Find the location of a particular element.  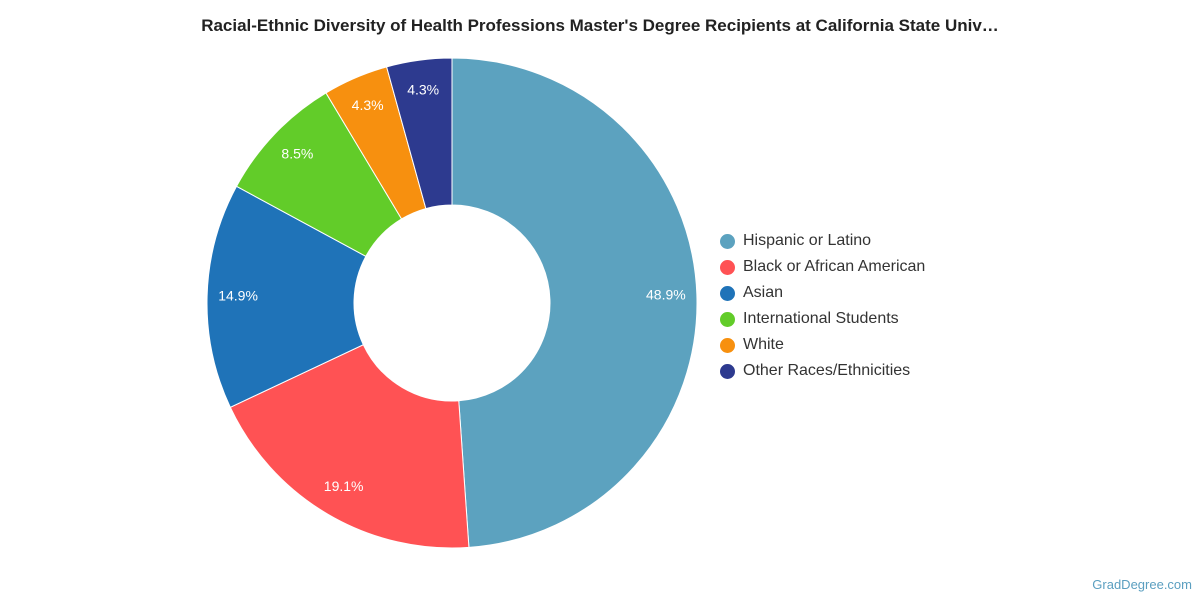

legend-label: White is located at coordinates (763, 344).